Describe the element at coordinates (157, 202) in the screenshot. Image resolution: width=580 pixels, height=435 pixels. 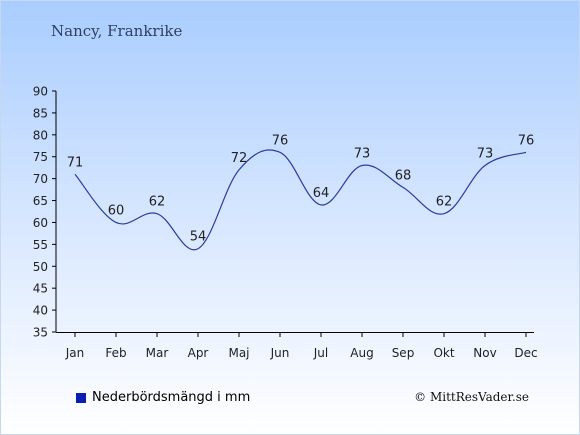
I see `data-label-mar: 62` at that location.